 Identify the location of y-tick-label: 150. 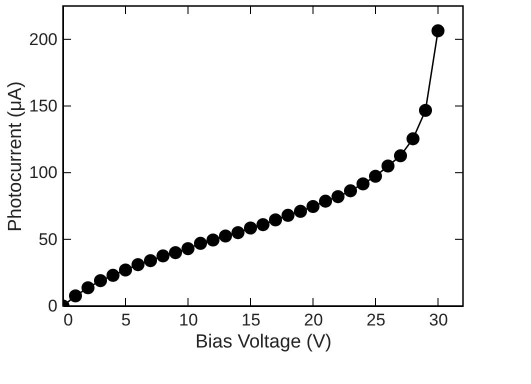
(43, 106).